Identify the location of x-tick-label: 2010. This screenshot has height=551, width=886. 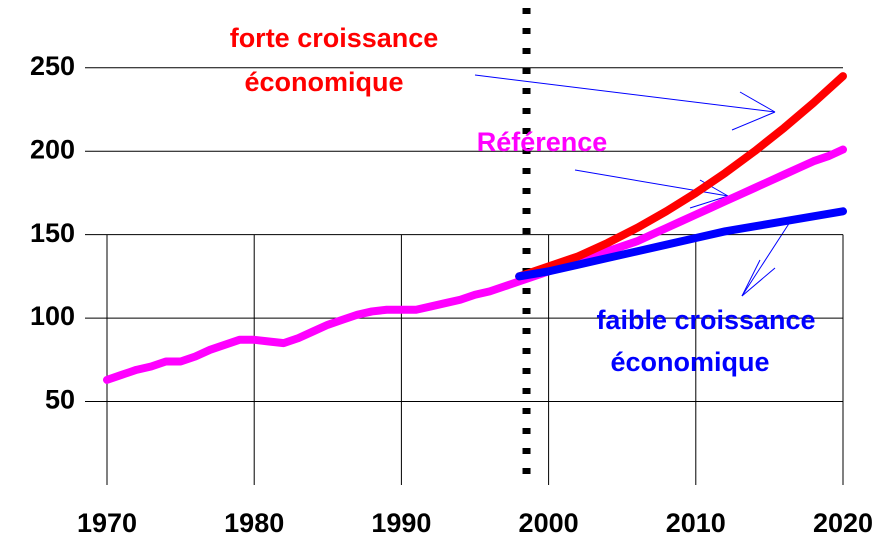
(696, 523).